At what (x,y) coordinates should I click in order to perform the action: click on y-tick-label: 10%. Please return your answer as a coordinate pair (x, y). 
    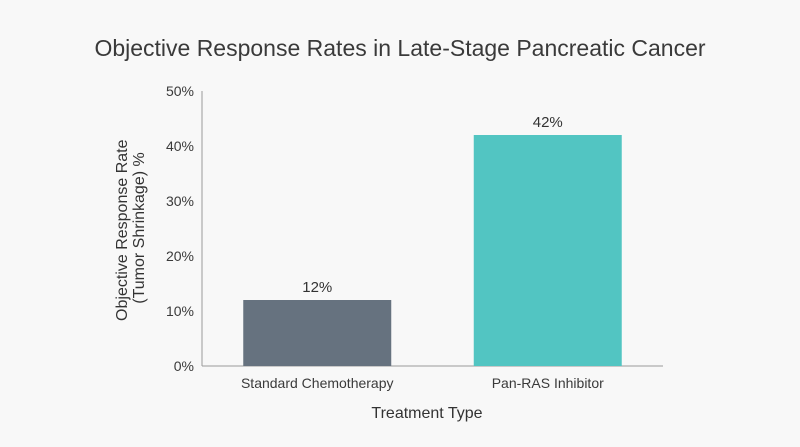
    Looking at the image, I should click on (180, 311).